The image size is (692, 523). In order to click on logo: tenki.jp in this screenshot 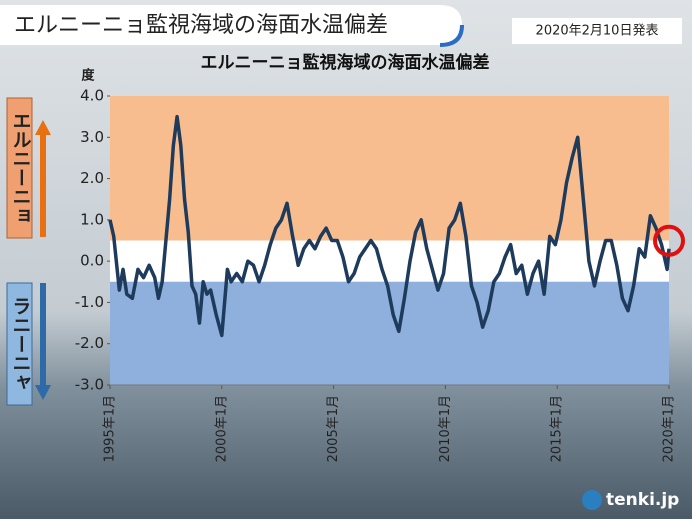, I will do `click(642, 500)`.